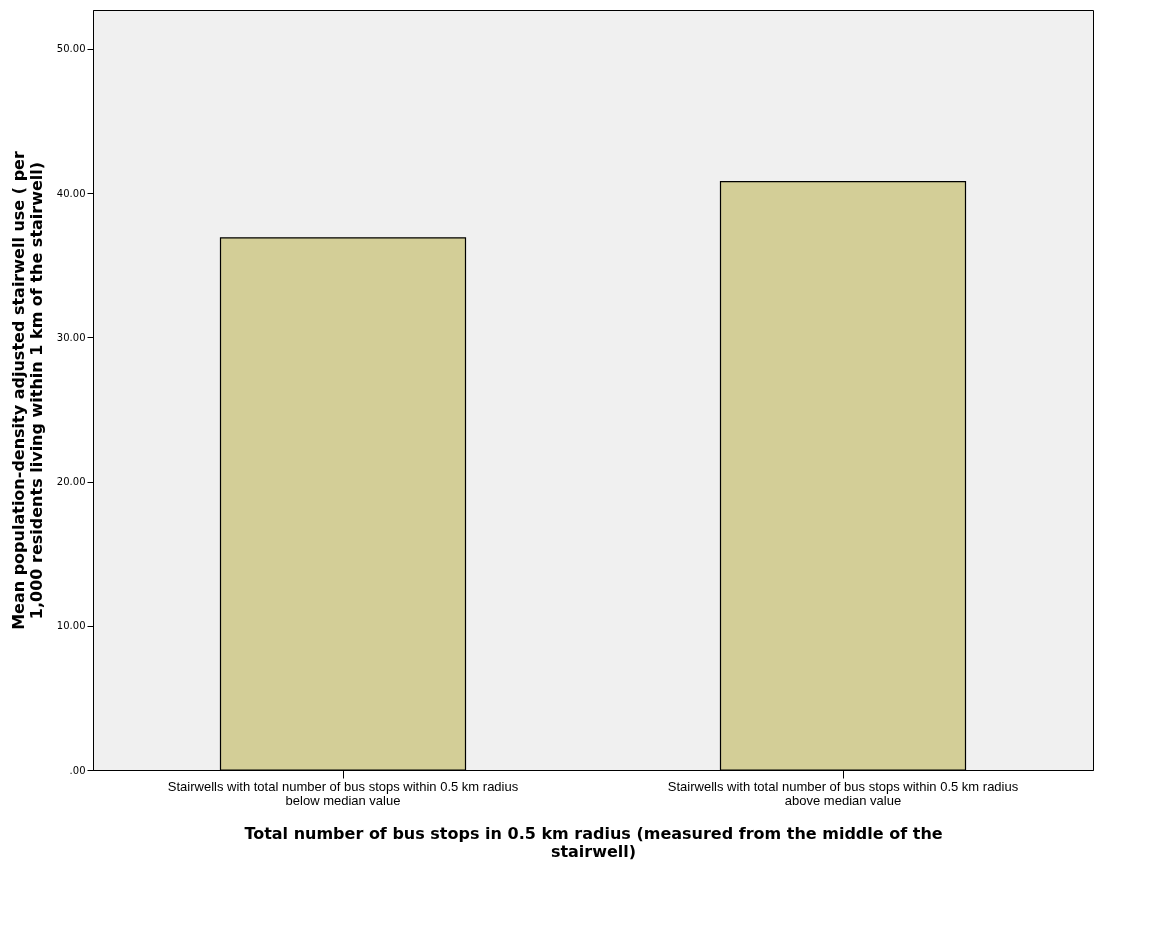  What do you see at coordinates (843, 793) in the screenshot?
I see `x-tick-label: Stairwells with total number of bus stops within 0.5 km radius above median value` at bounding box center [843, 793].